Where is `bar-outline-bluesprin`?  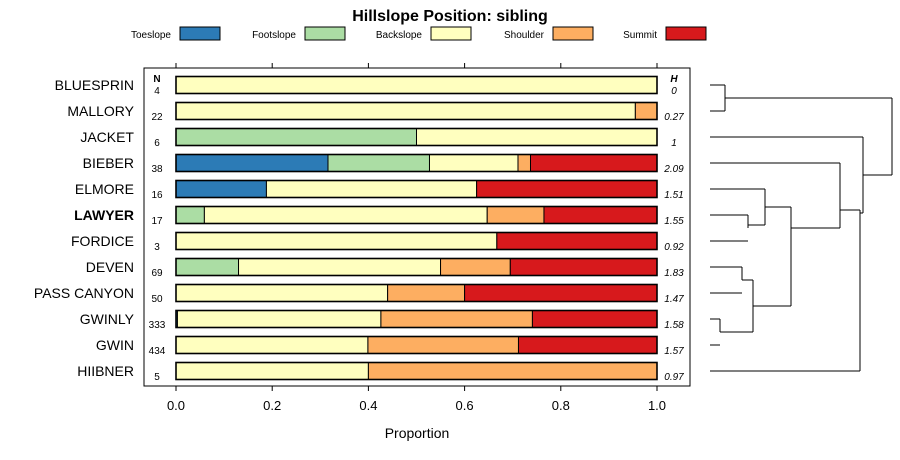 bar-outline-bluesprin is located at coordinates (416, 85).